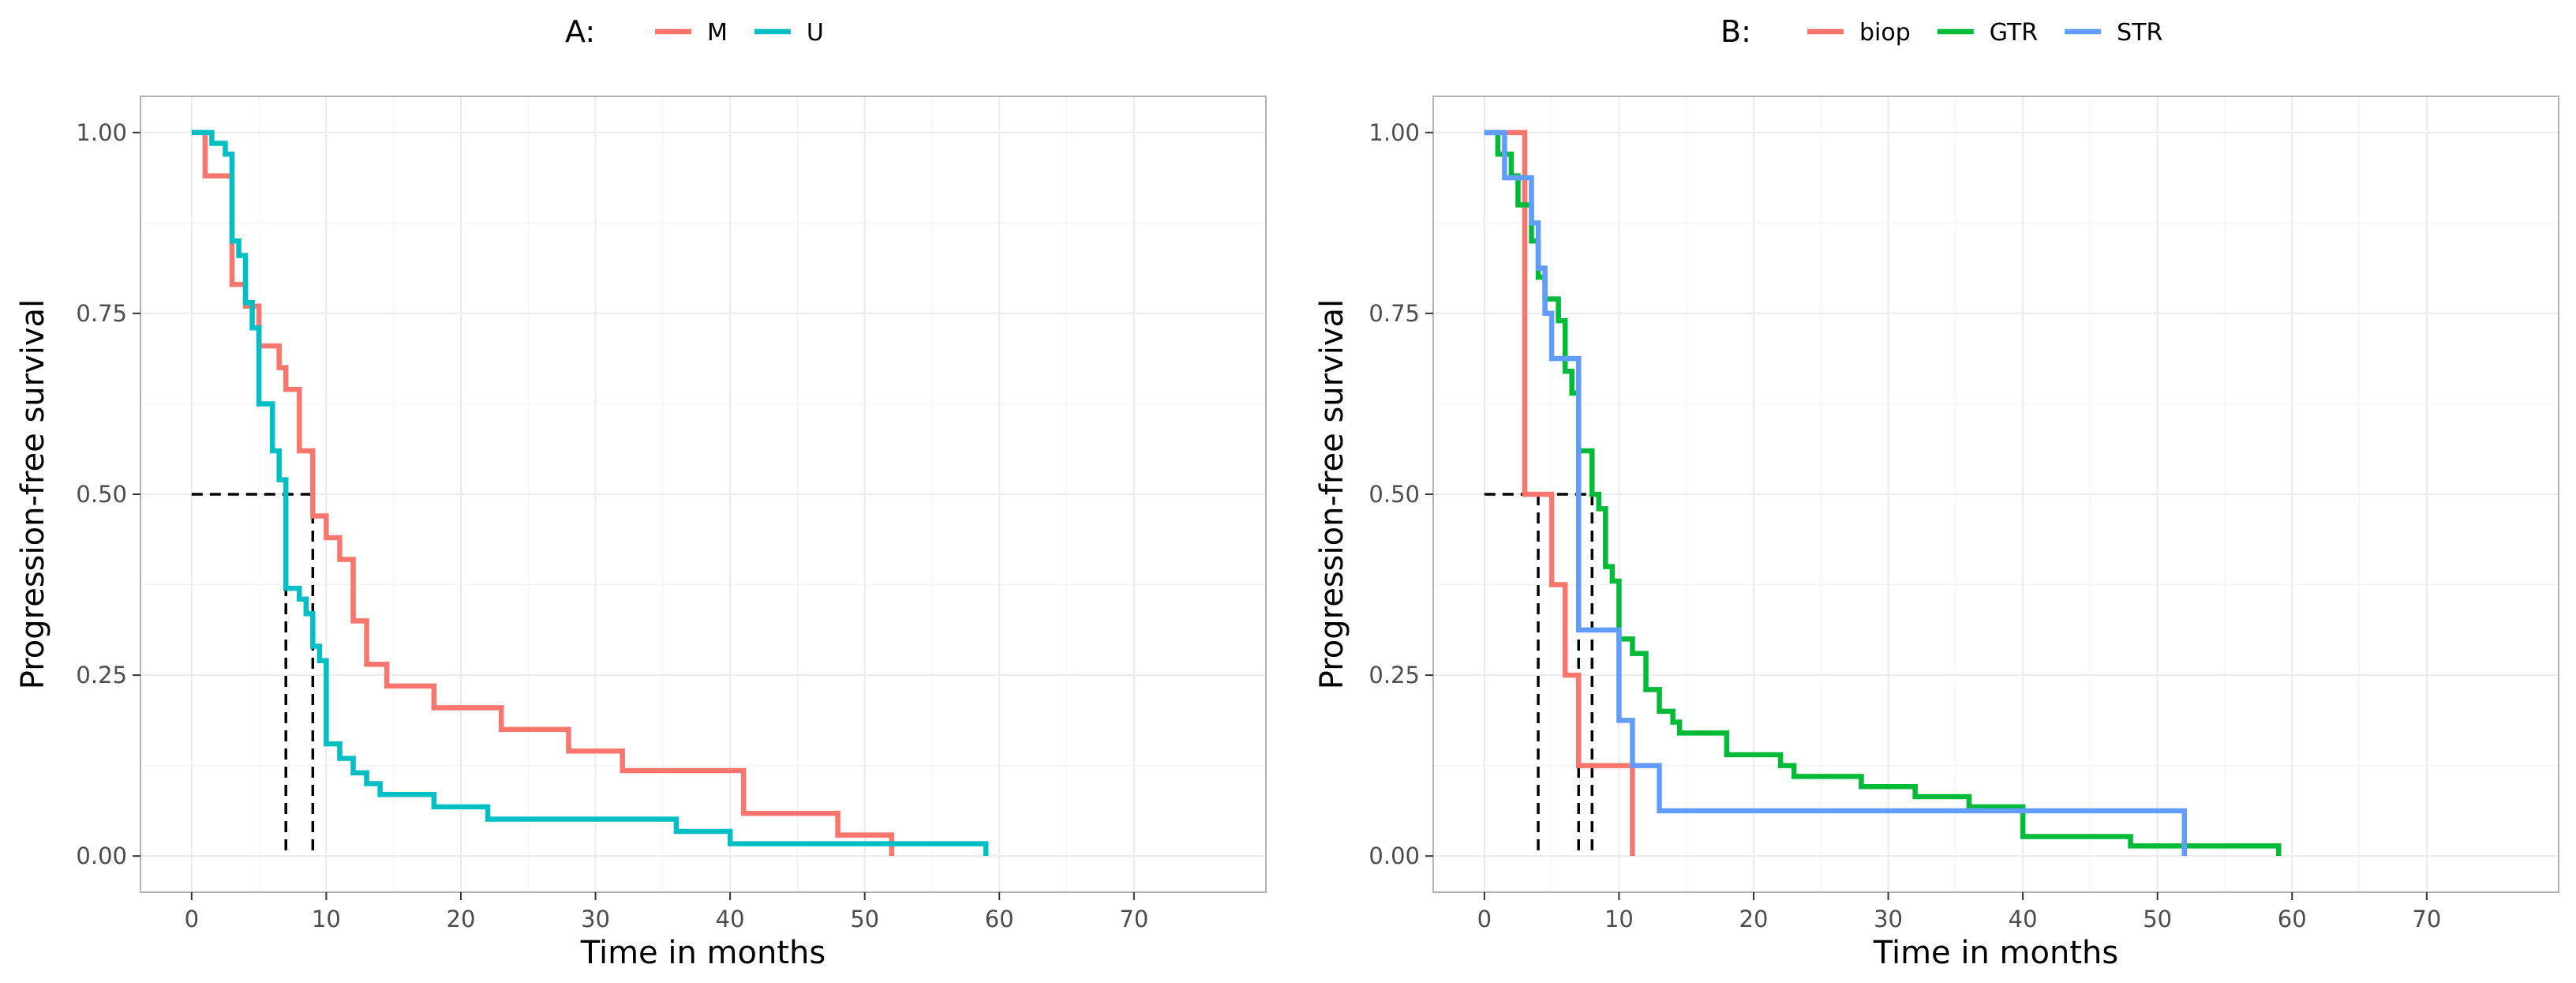  I want to click on legend-item-biop: biop, so click(1859, 33).